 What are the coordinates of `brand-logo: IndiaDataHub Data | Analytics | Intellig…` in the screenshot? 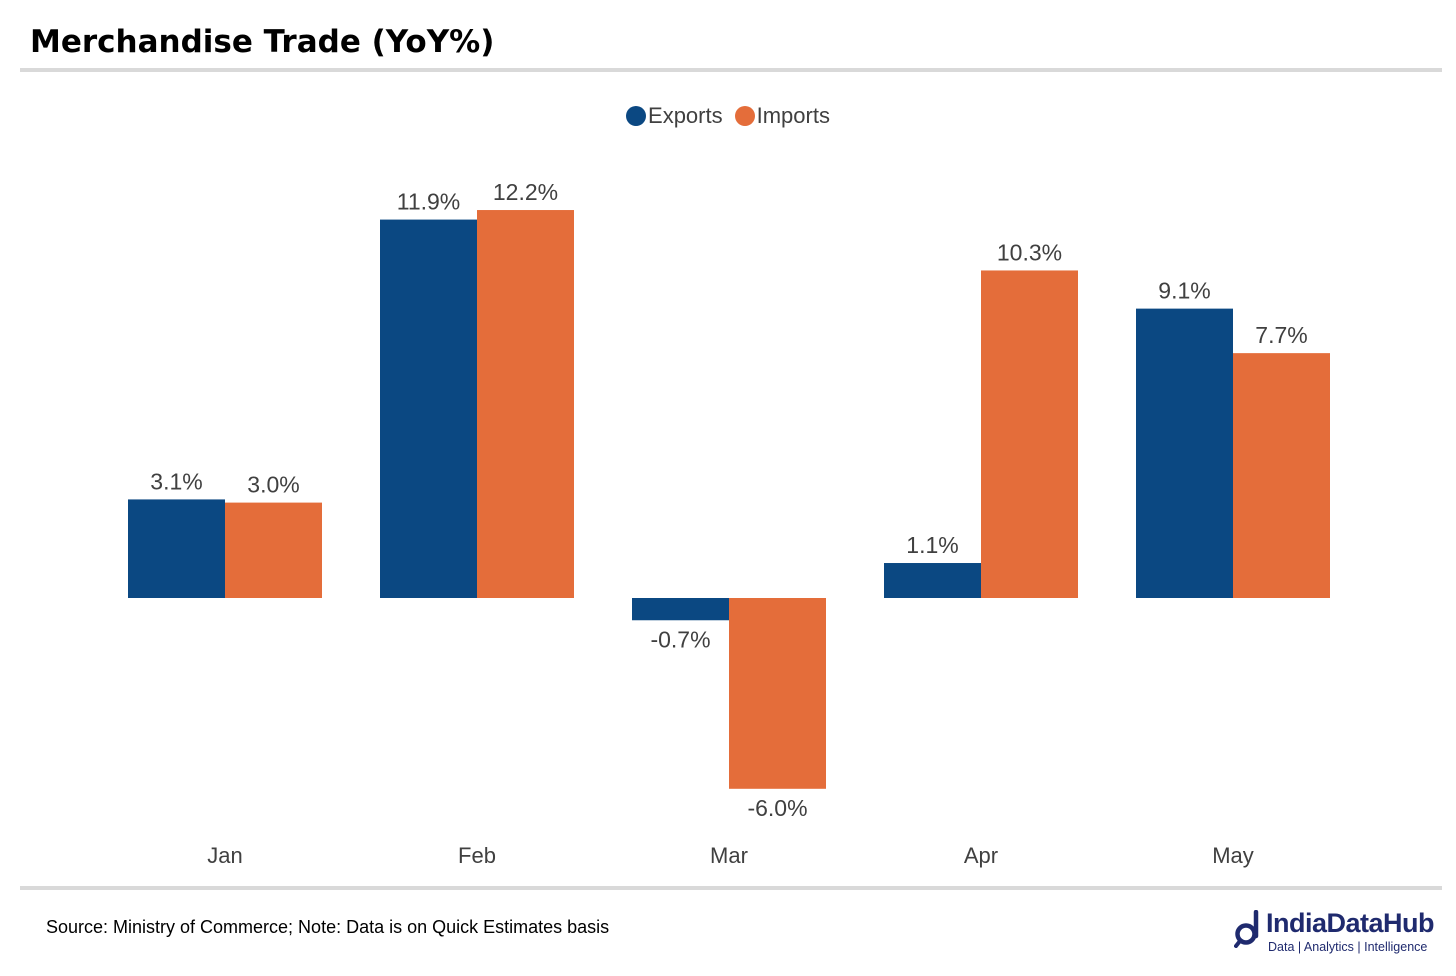 It's located at (1339, 932).